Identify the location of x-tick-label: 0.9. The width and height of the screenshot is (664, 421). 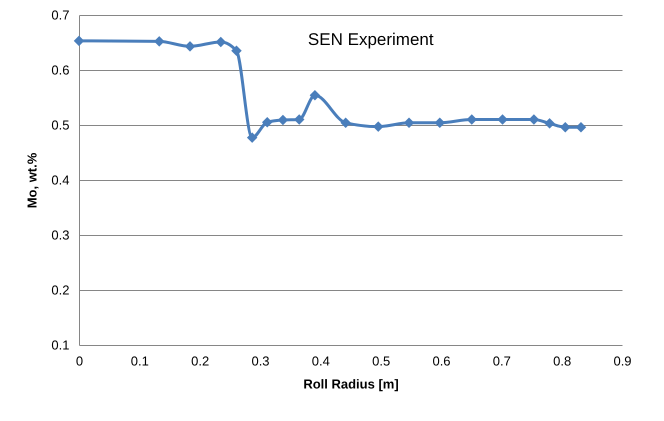
(622, 361).